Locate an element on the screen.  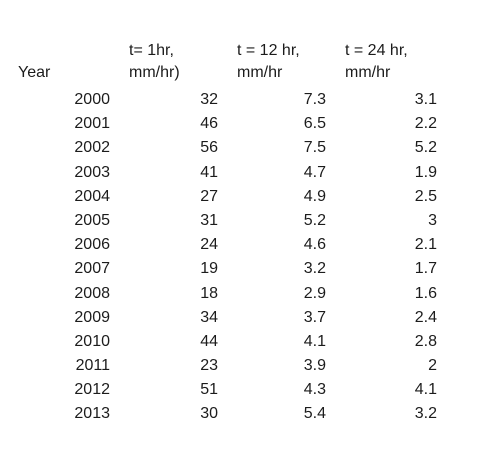
t1-cell: 27 is located at coordinates (209, 196).